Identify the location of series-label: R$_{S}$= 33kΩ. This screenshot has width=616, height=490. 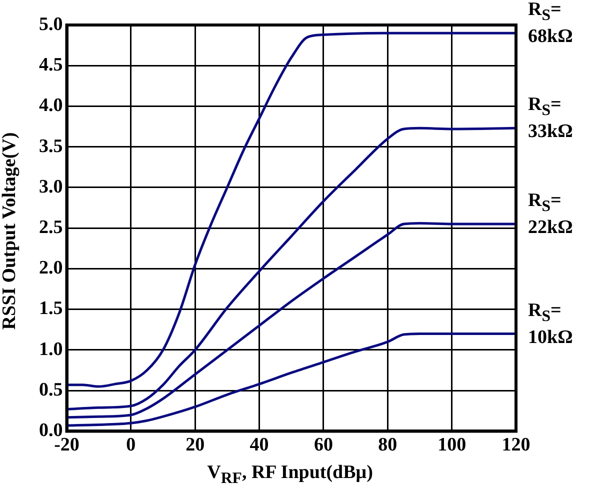
(551, 118).